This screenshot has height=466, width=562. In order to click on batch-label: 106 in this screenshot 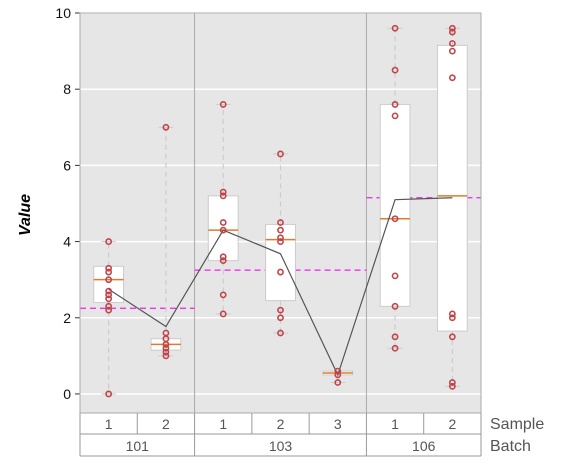, I will do `click(424, 446)`.